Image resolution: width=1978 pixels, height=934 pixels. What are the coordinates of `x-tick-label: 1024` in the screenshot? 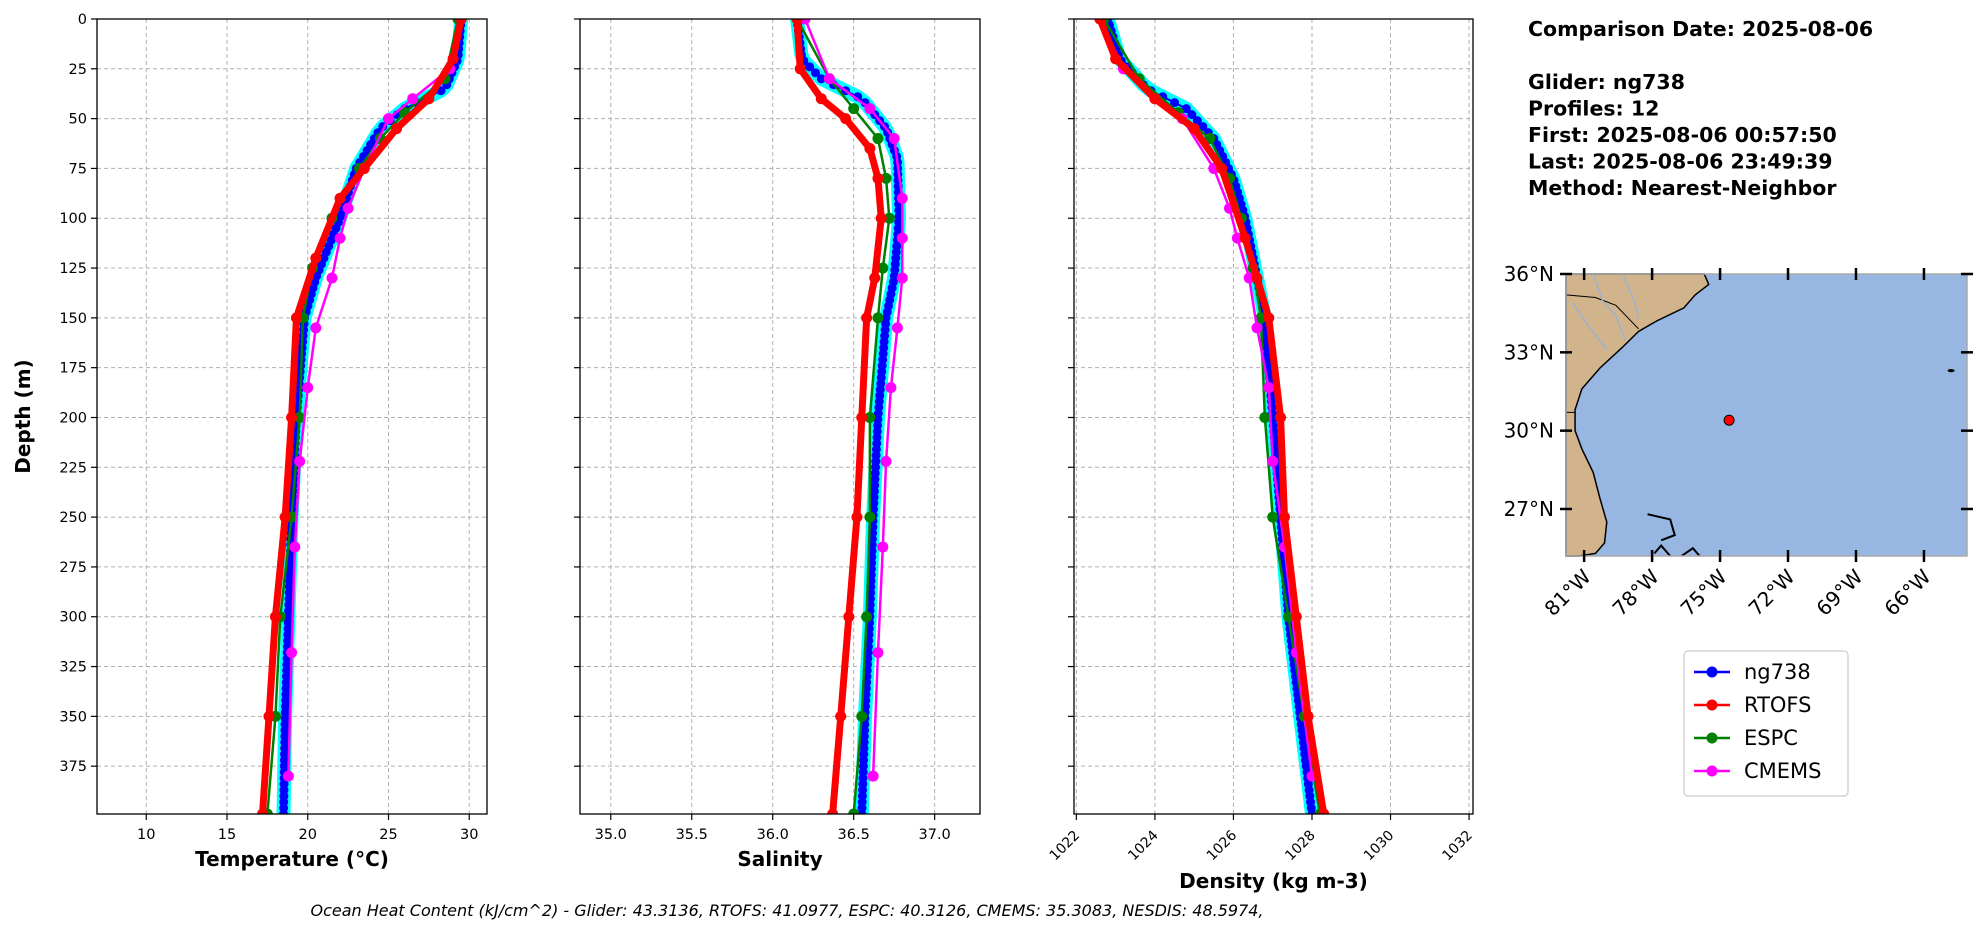 It's located at (1143, 845).